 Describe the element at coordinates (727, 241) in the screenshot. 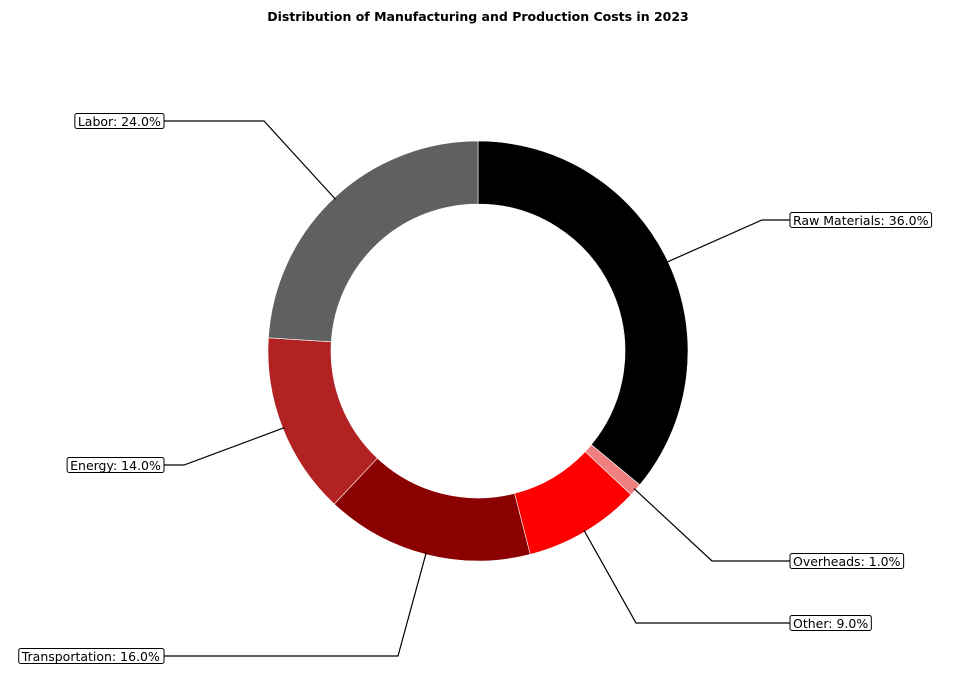

I see `leader-line-raw-materials` at that location.